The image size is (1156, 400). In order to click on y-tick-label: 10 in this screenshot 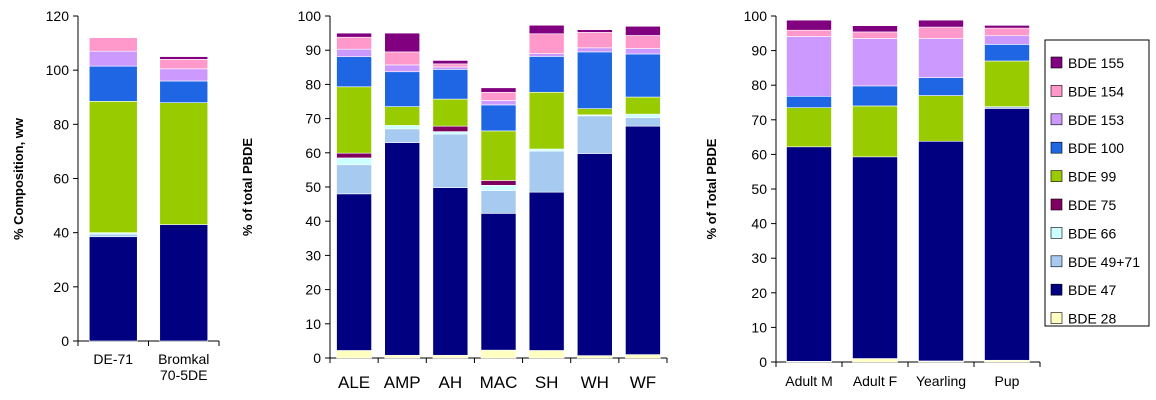, I will do `click(759, 327)`.